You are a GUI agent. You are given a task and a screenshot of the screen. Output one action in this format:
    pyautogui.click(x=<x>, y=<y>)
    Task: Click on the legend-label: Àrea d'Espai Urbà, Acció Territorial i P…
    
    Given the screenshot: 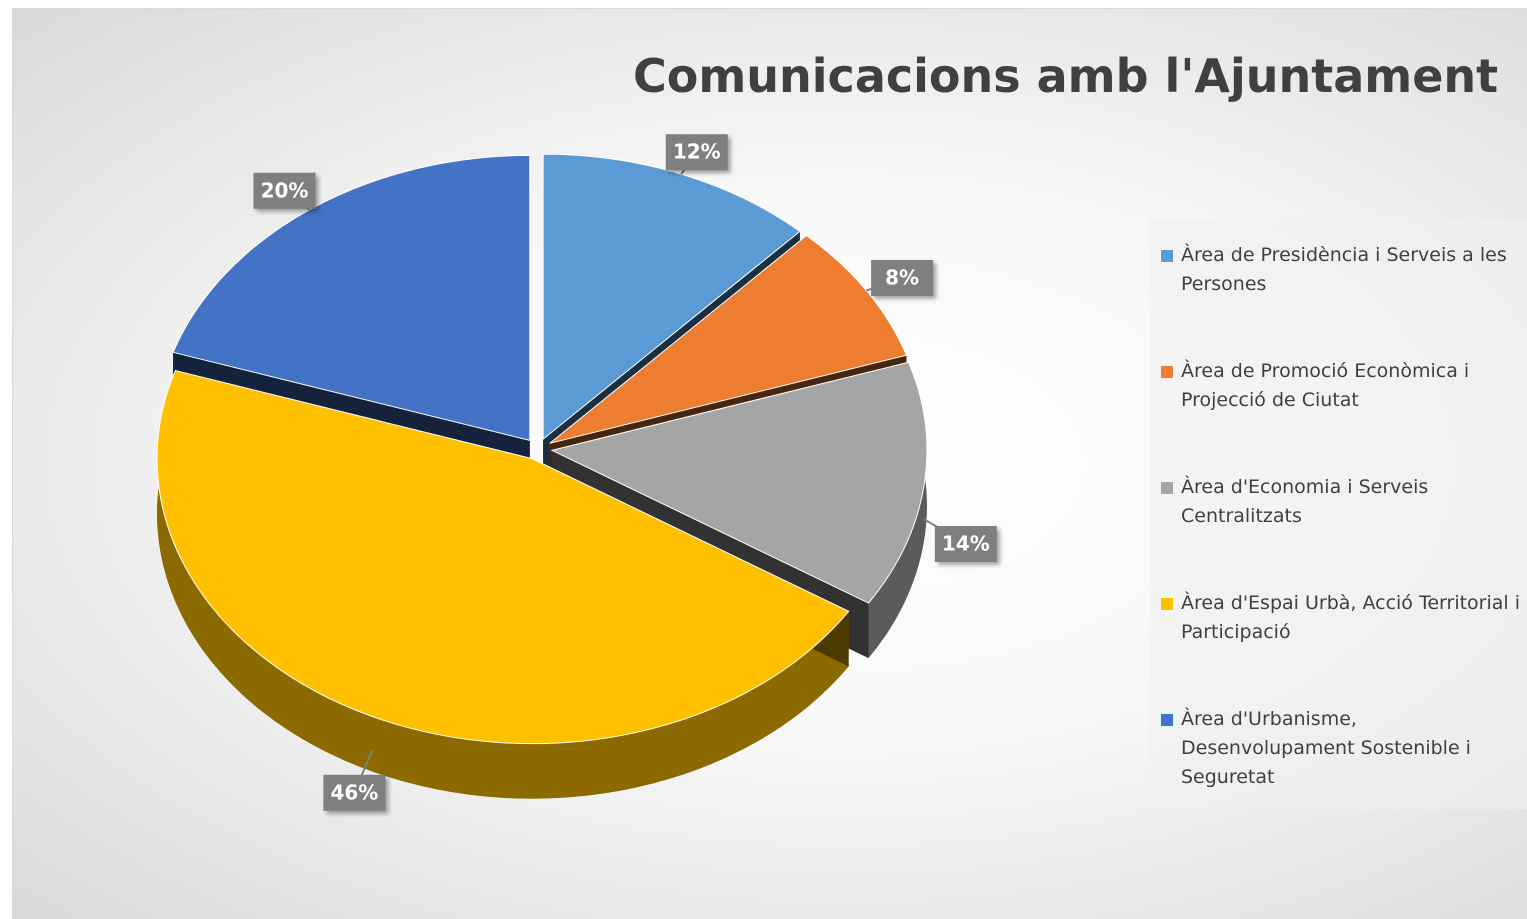 What is the action you would take?
    pyautogui.click(x=1351, y=617)
    